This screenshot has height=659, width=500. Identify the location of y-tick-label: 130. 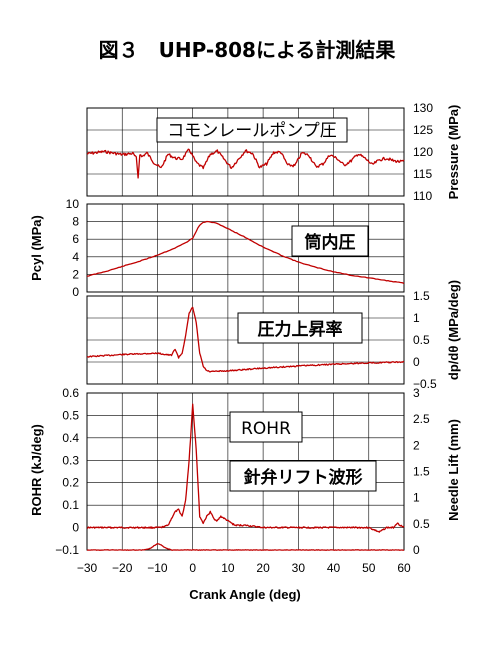
(423, 108).